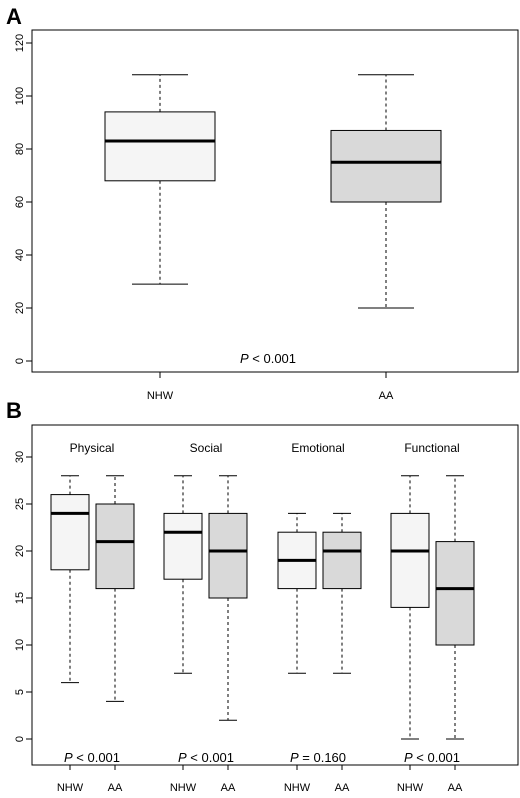 This screenshot has width=520, height=798. Describe the element at coordinates (183, 788) in the screenshot. I see `panel-b-social-x-label-nhw: NHW` at that location.